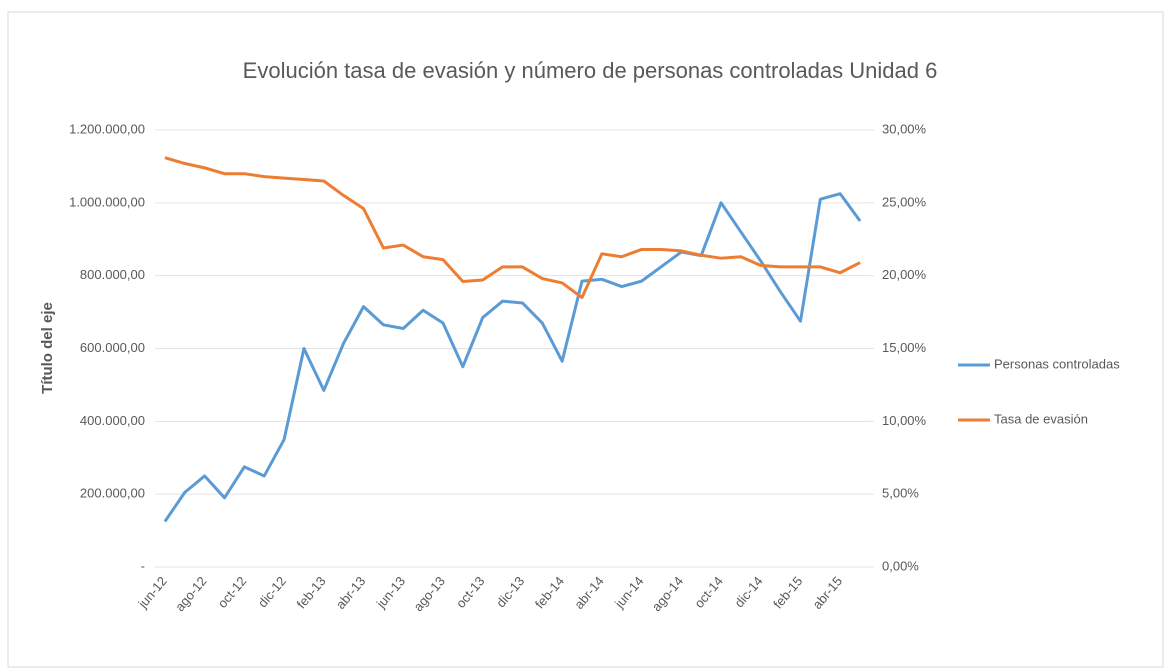  What do you see at coordinates (112, 347) in the screenshot?
I see `y-tick-label: 600.000,00` at bounding box center [112, 347].